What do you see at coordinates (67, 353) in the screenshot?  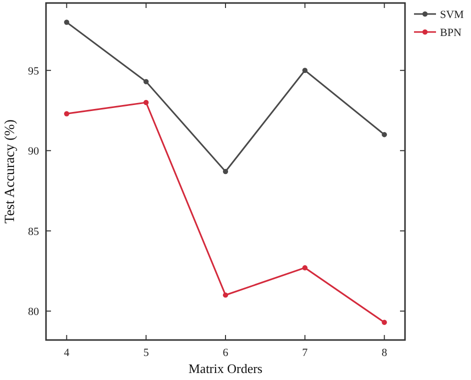 I see `x-tick-label: 4` at bounding box center [67, 353].